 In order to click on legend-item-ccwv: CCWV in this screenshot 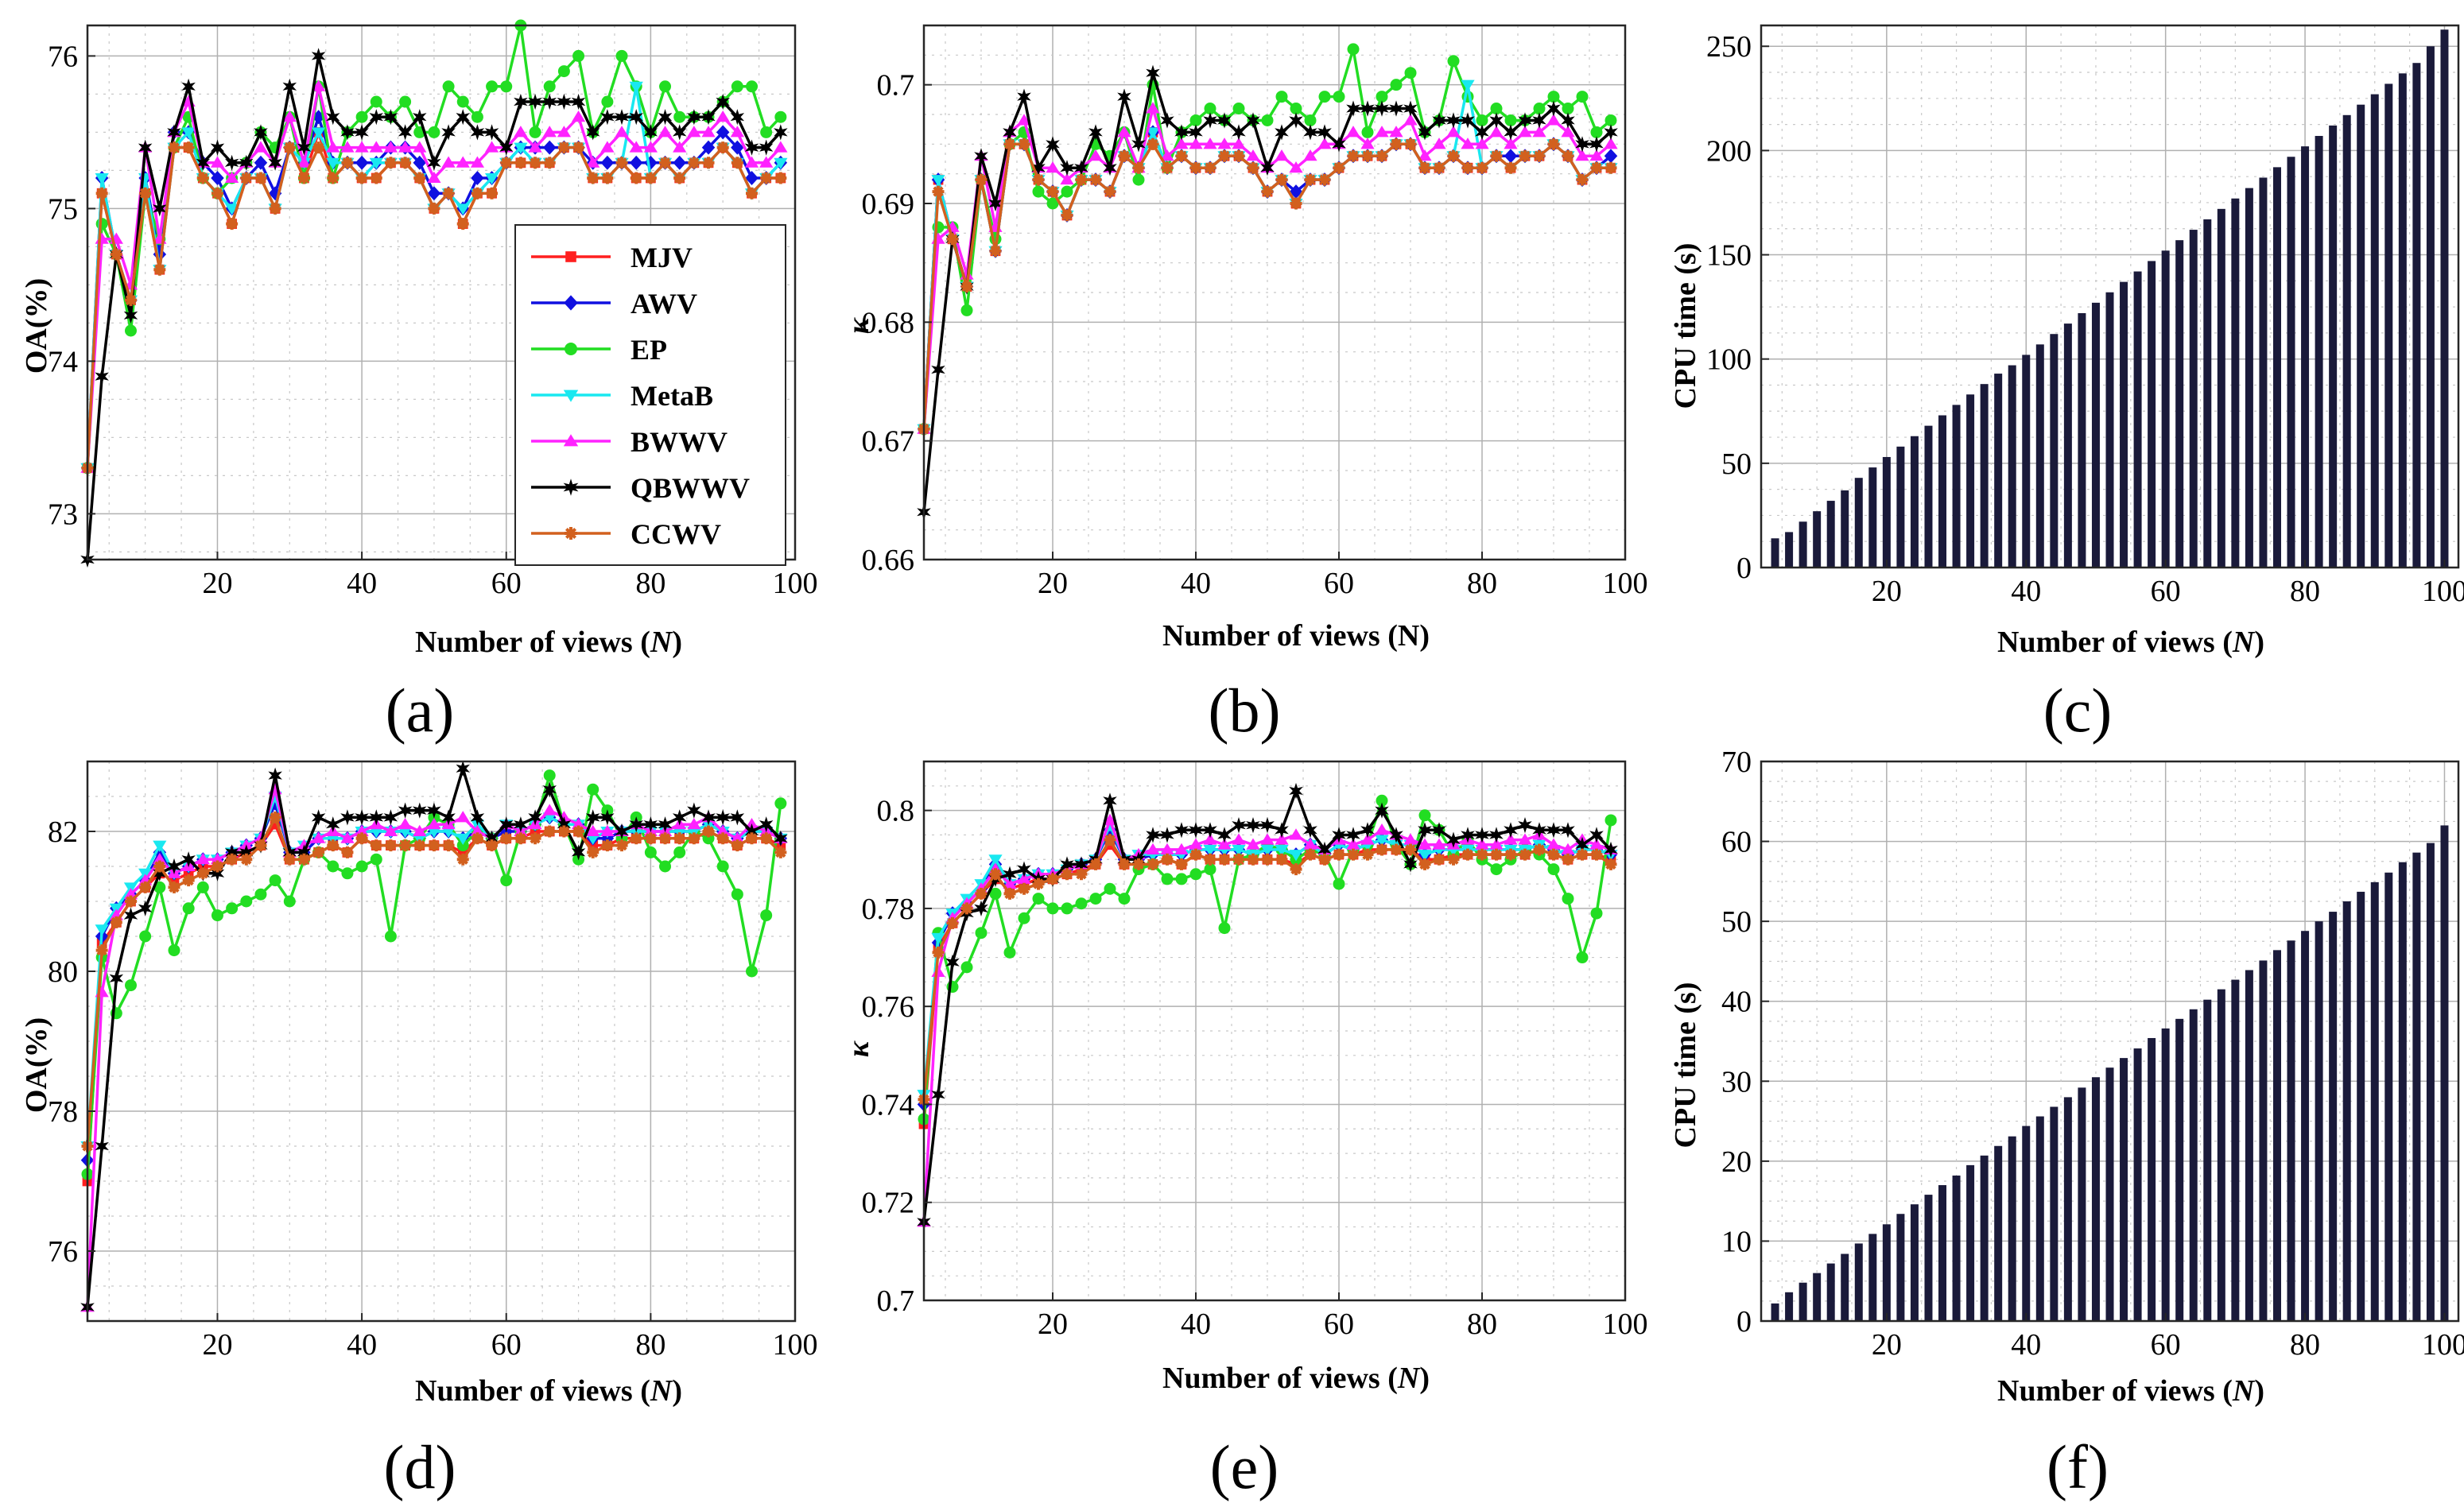, I will do `click(626, 534)`.